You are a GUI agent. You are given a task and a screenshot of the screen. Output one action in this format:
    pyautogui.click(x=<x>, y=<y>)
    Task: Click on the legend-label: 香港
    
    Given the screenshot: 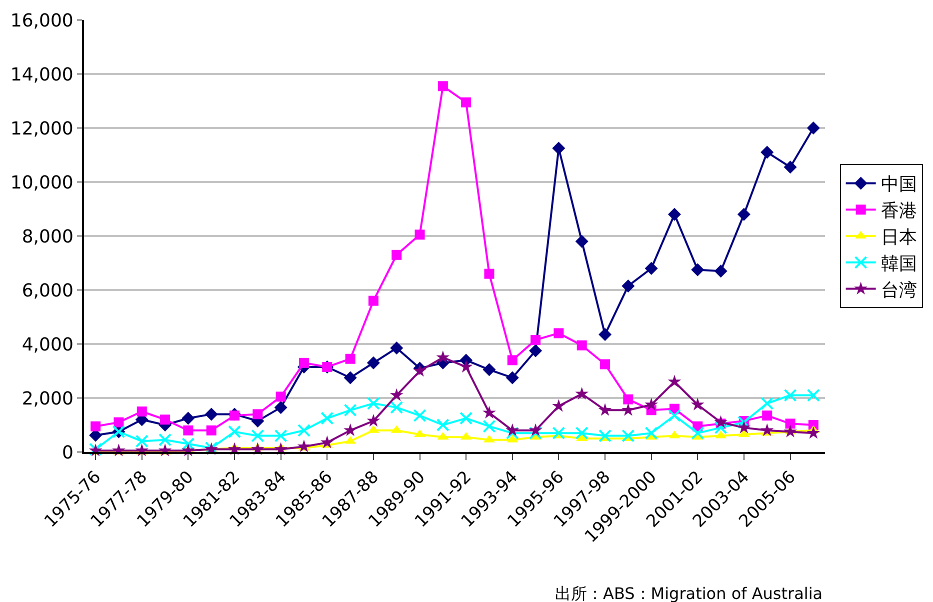 What is the action you would take?
    pyautogui.click(x=898, y=211)
    